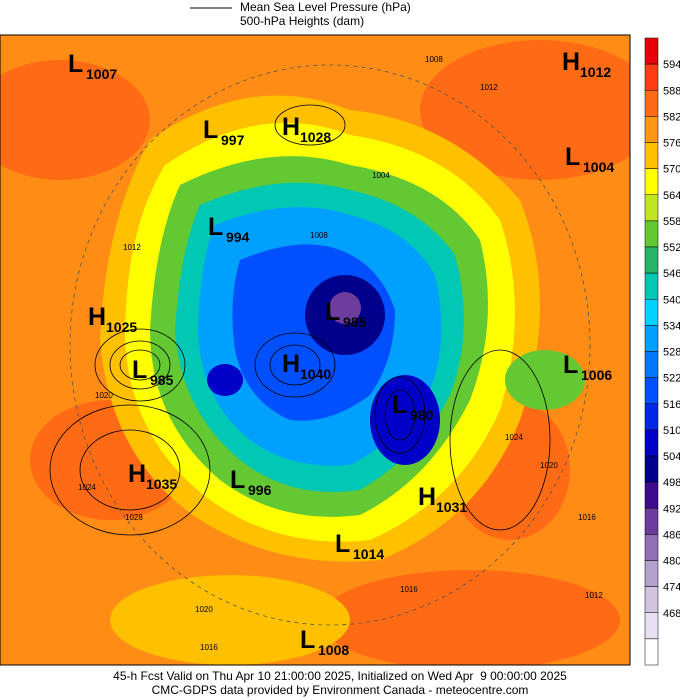 The height and width of the screenshot is (700, 680). Describe the element at coordinates (671, 65) in the screenshot. I see `colorbar-label: 594` at that location.